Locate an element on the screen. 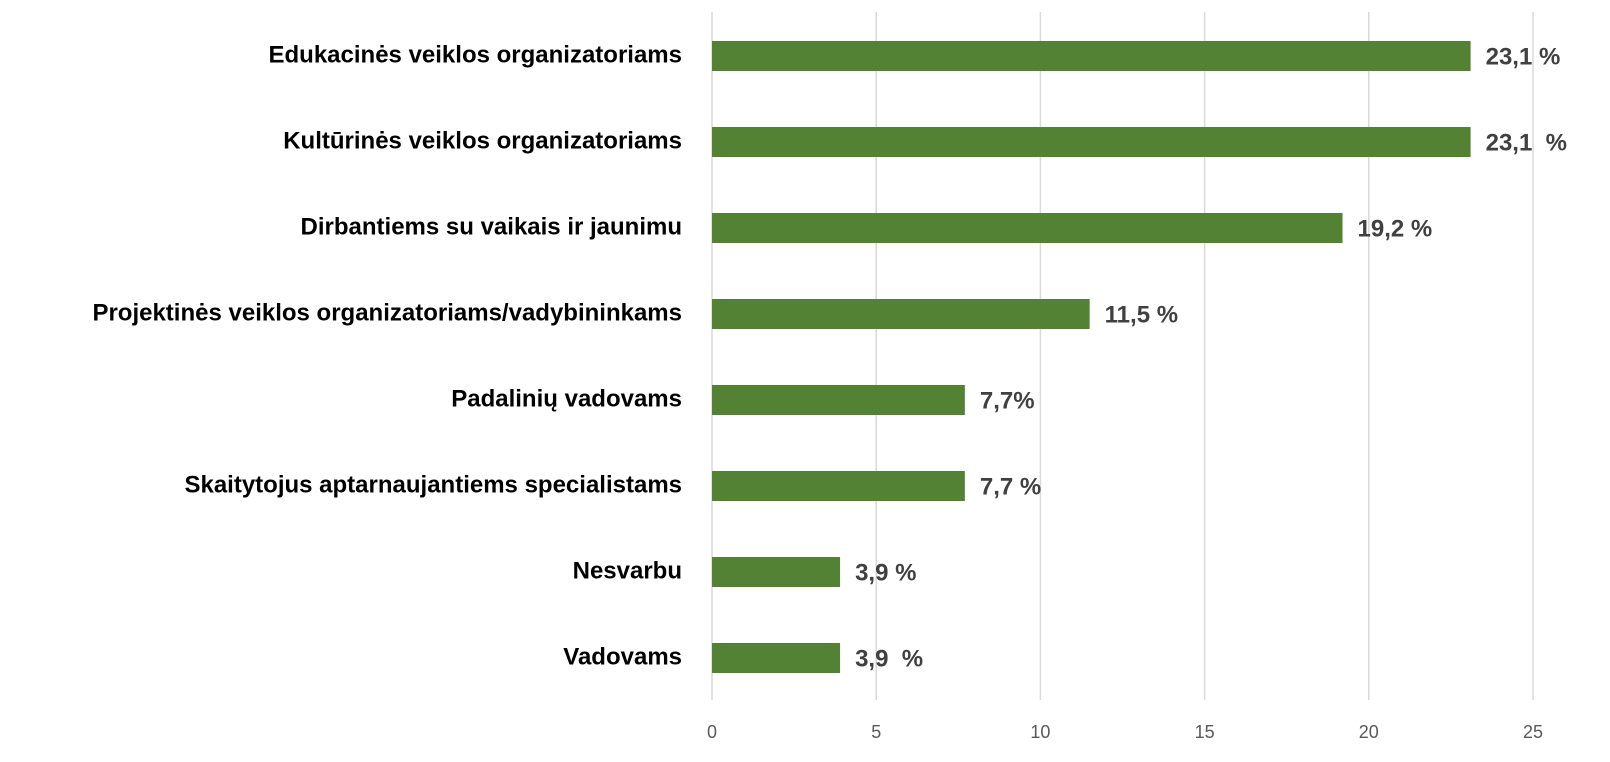  x-tick-label: 10 is located at coordinates (1040, 732).